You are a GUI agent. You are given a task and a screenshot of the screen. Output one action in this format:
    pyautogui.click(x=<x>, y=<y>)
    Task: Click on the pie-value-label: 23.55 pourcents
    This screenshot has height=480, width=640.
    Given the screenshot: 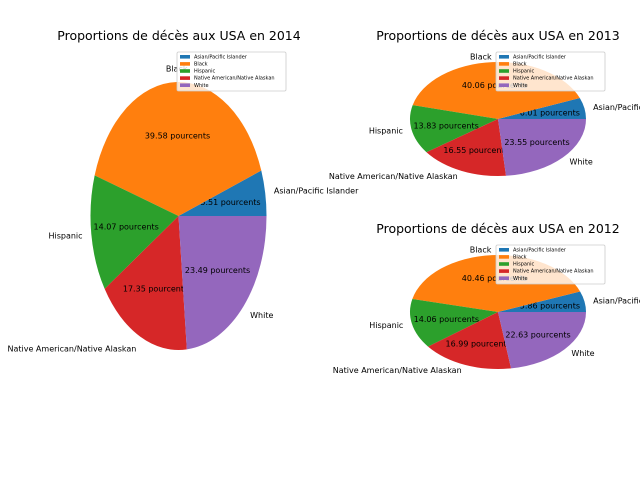 What is the action you would take?
    pyautogui.click(x=536, y=142)
    